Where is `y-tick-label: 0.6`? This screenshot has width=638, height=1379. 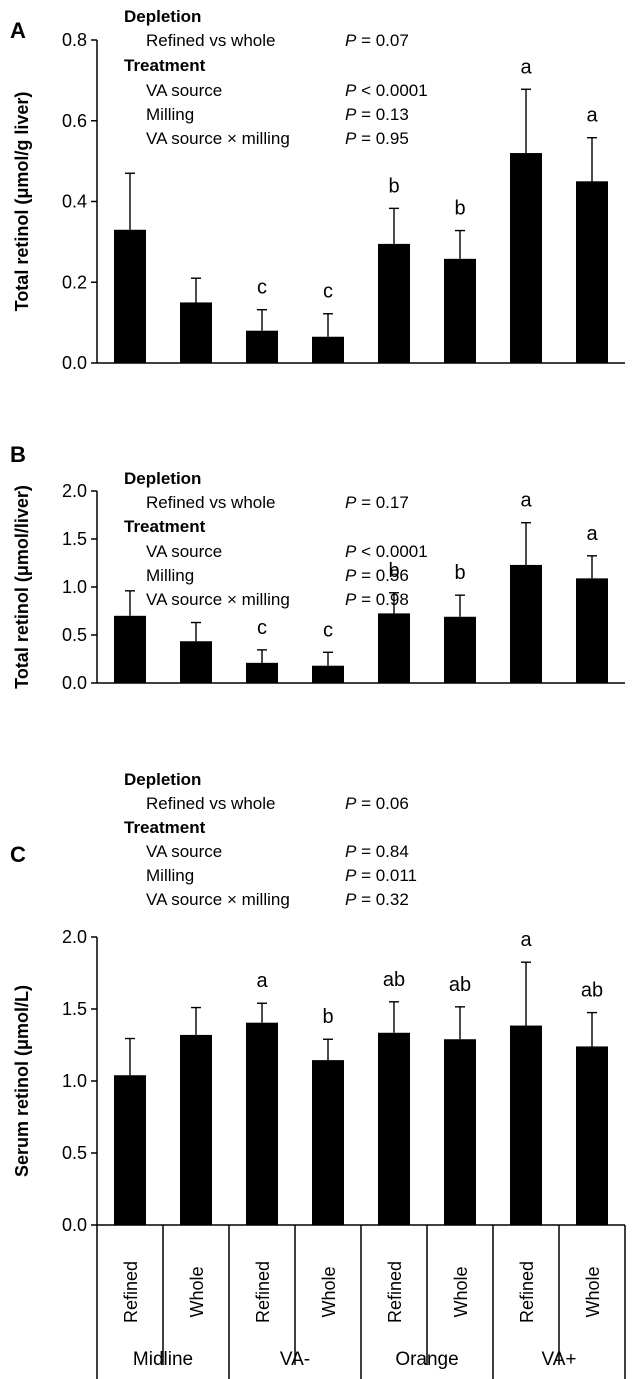
y-tick-label: 0.6 is located at coordinates (74, 121).